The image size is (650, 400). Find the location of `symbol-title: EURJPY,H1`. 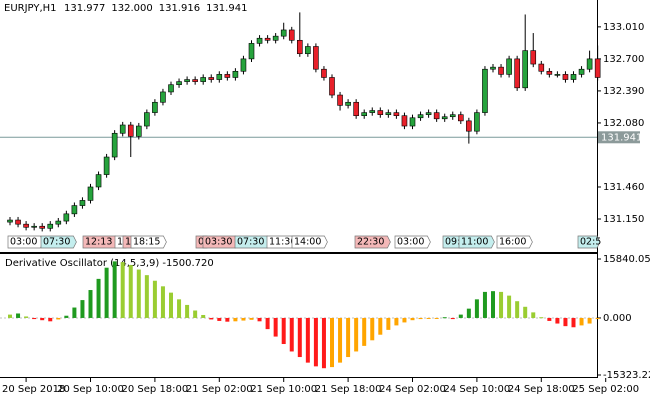

symbol-title: EURJPY,H1 is located at coordinates (30, 8).